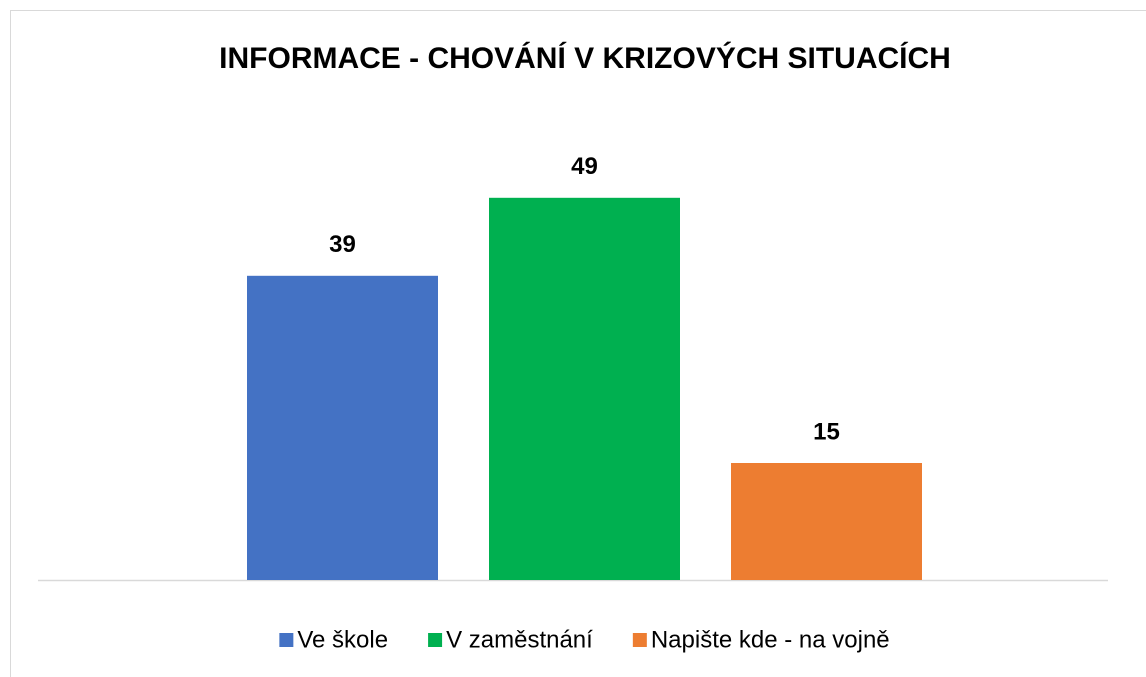 Image resolution: width=1146 pixels, height=677 pixels. What do you see at coordinates (342, 639) in the screenshot?
I see `legend-label: Ve škole` at bounding box center [342, 639].